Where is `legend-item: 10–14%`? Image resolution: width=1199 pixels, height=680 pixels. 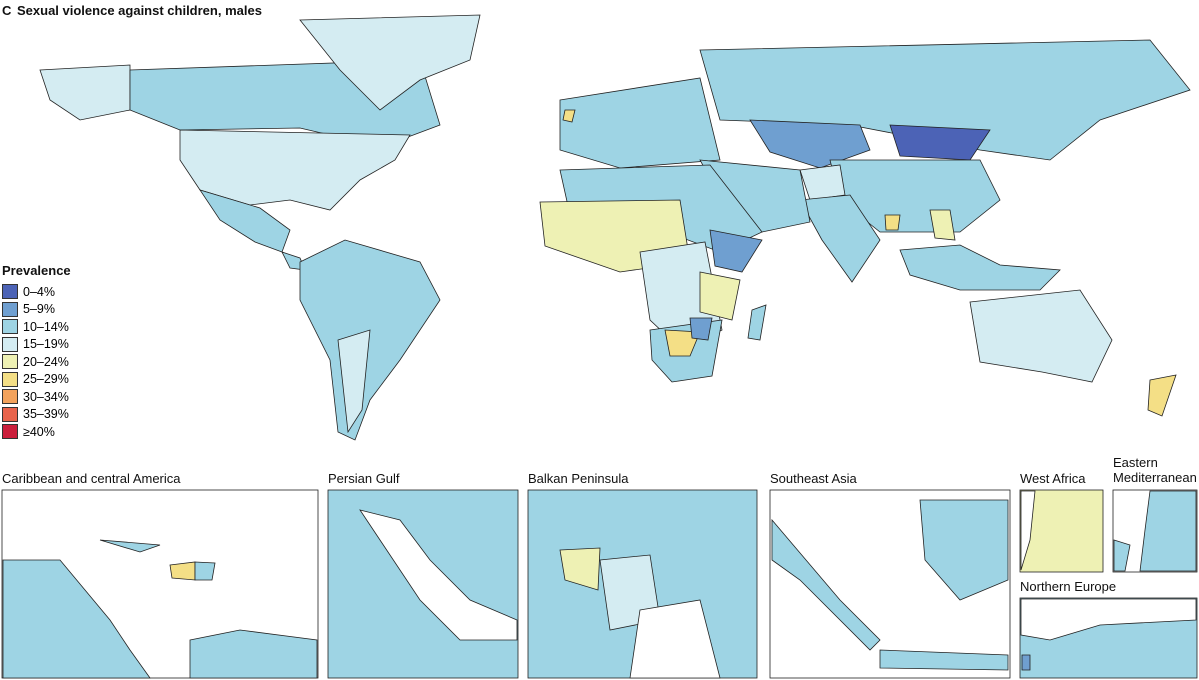 legend-item: 10–14% is located at coordinates (35, 327).